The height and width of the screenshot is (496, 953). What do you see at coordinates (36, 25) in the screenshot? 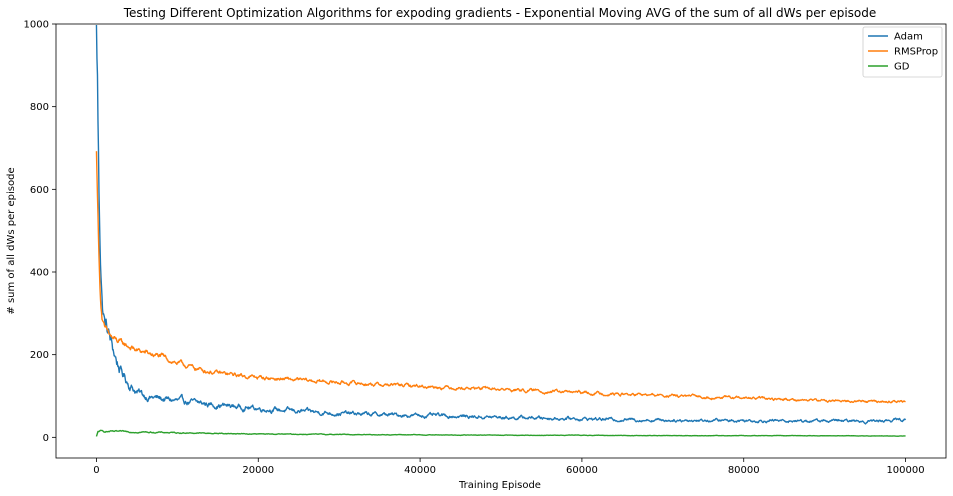
I see `y-tick-label: 1000` at bounding box center [36, 25].